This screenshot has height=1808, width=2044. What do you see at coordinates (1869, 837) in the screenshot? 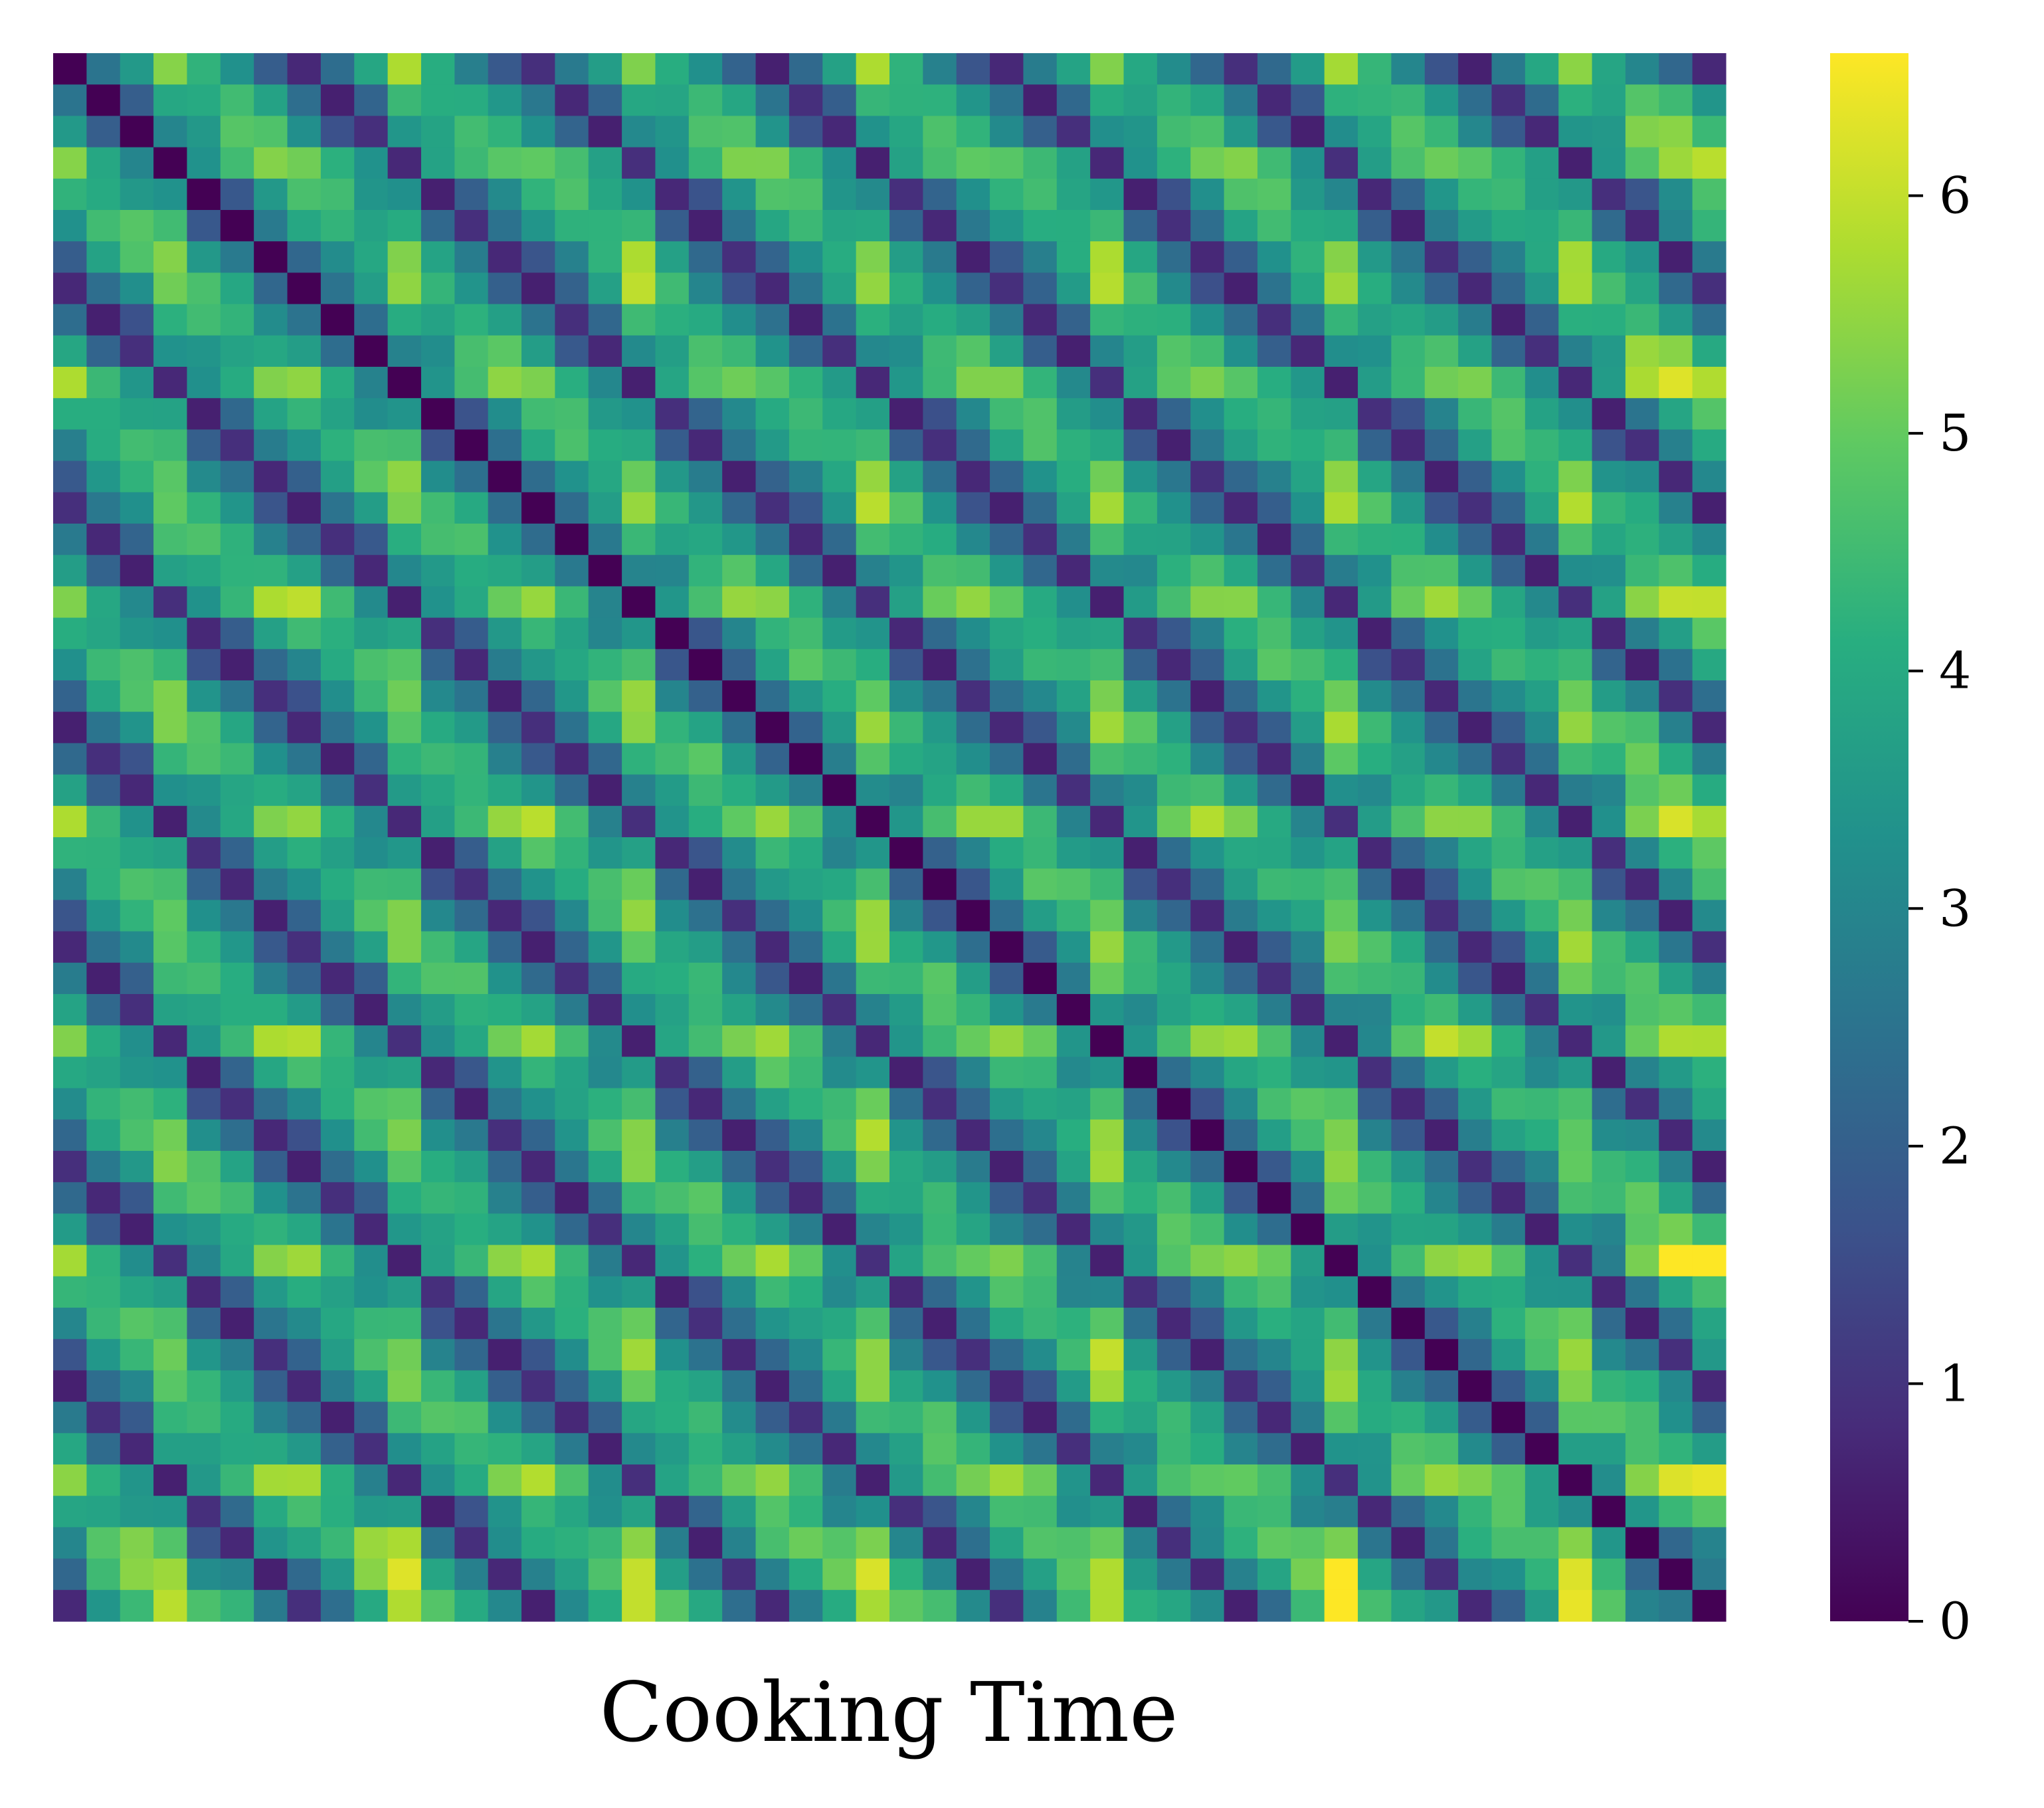
I see `colorbar` at bounding box center [1869, 837].